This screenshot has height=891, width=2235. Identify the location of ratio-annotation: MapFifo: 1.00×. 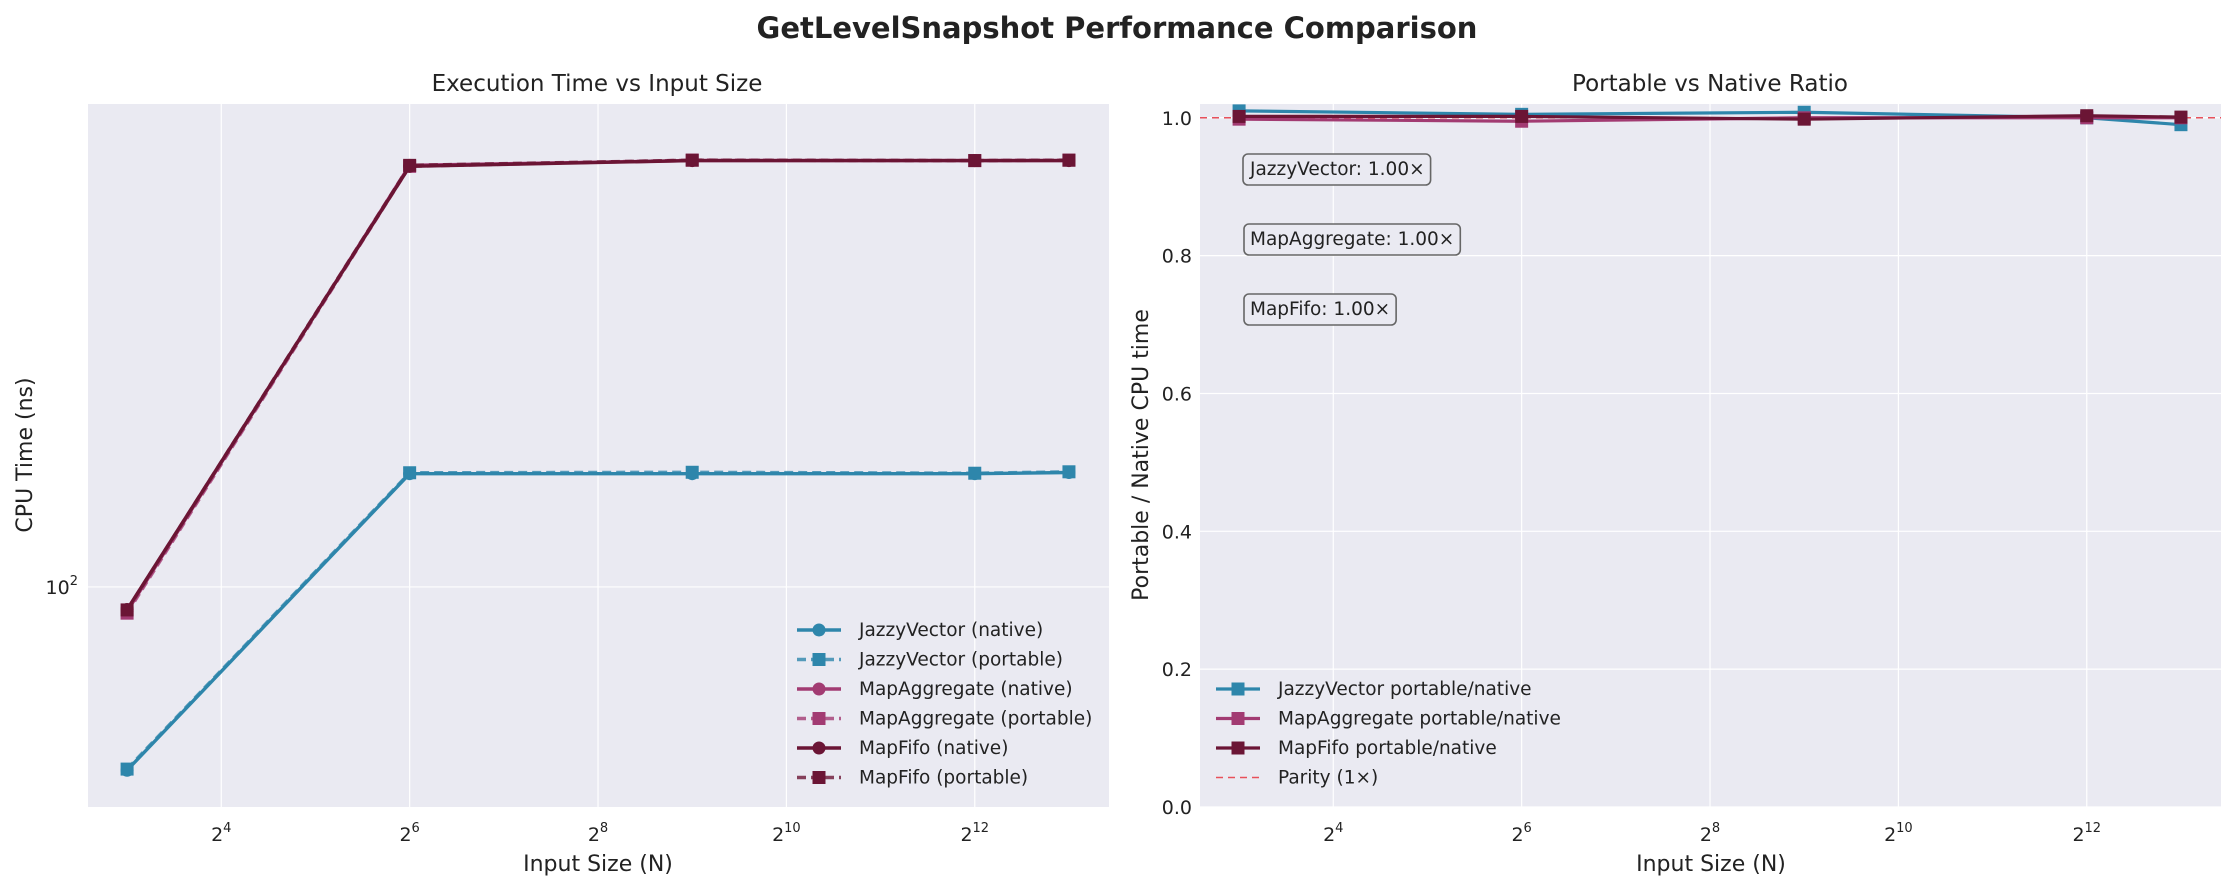
(1320, 309).